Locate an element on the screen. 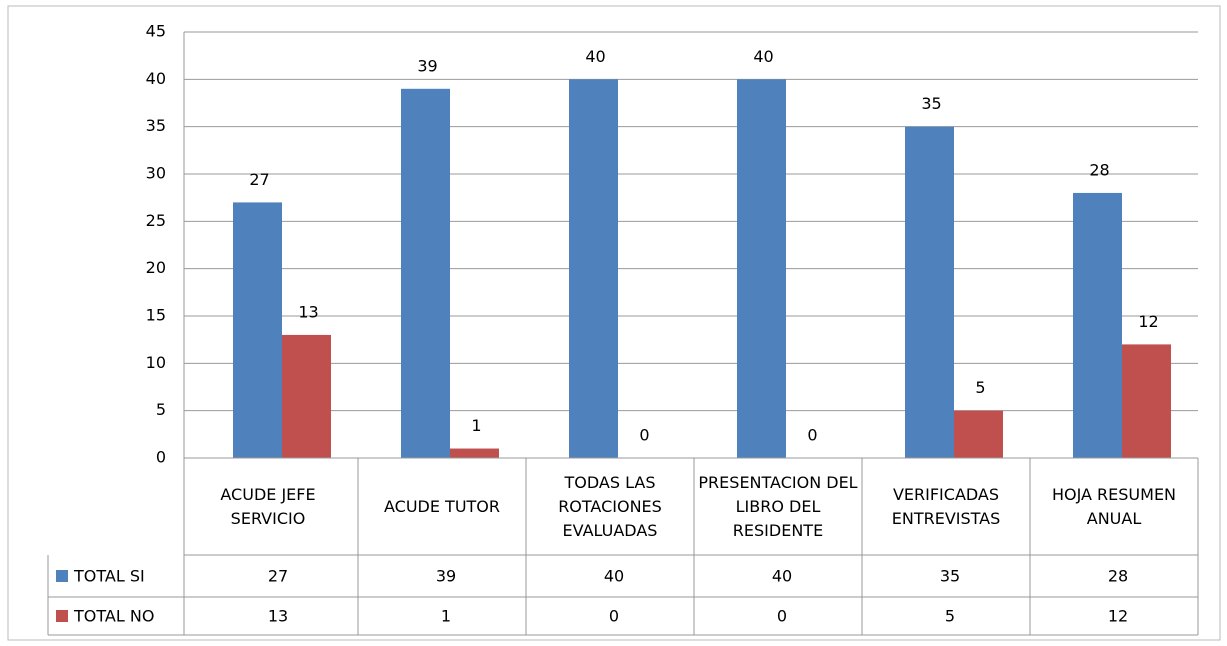 The height and width of the screenshot is (646, 1227). y-tick-label: 15 is located at coordinates (156, 315).